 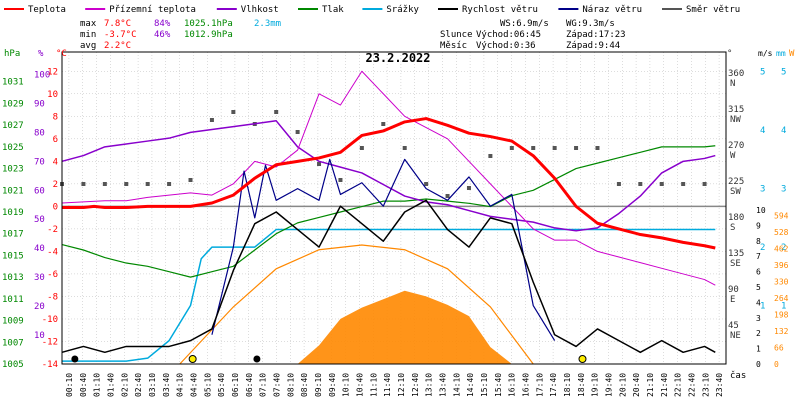 What do you see at coordinates (39, 278) in the screenshot?
I see `pct-tick-label: 30` at bounding box center [39, 278].